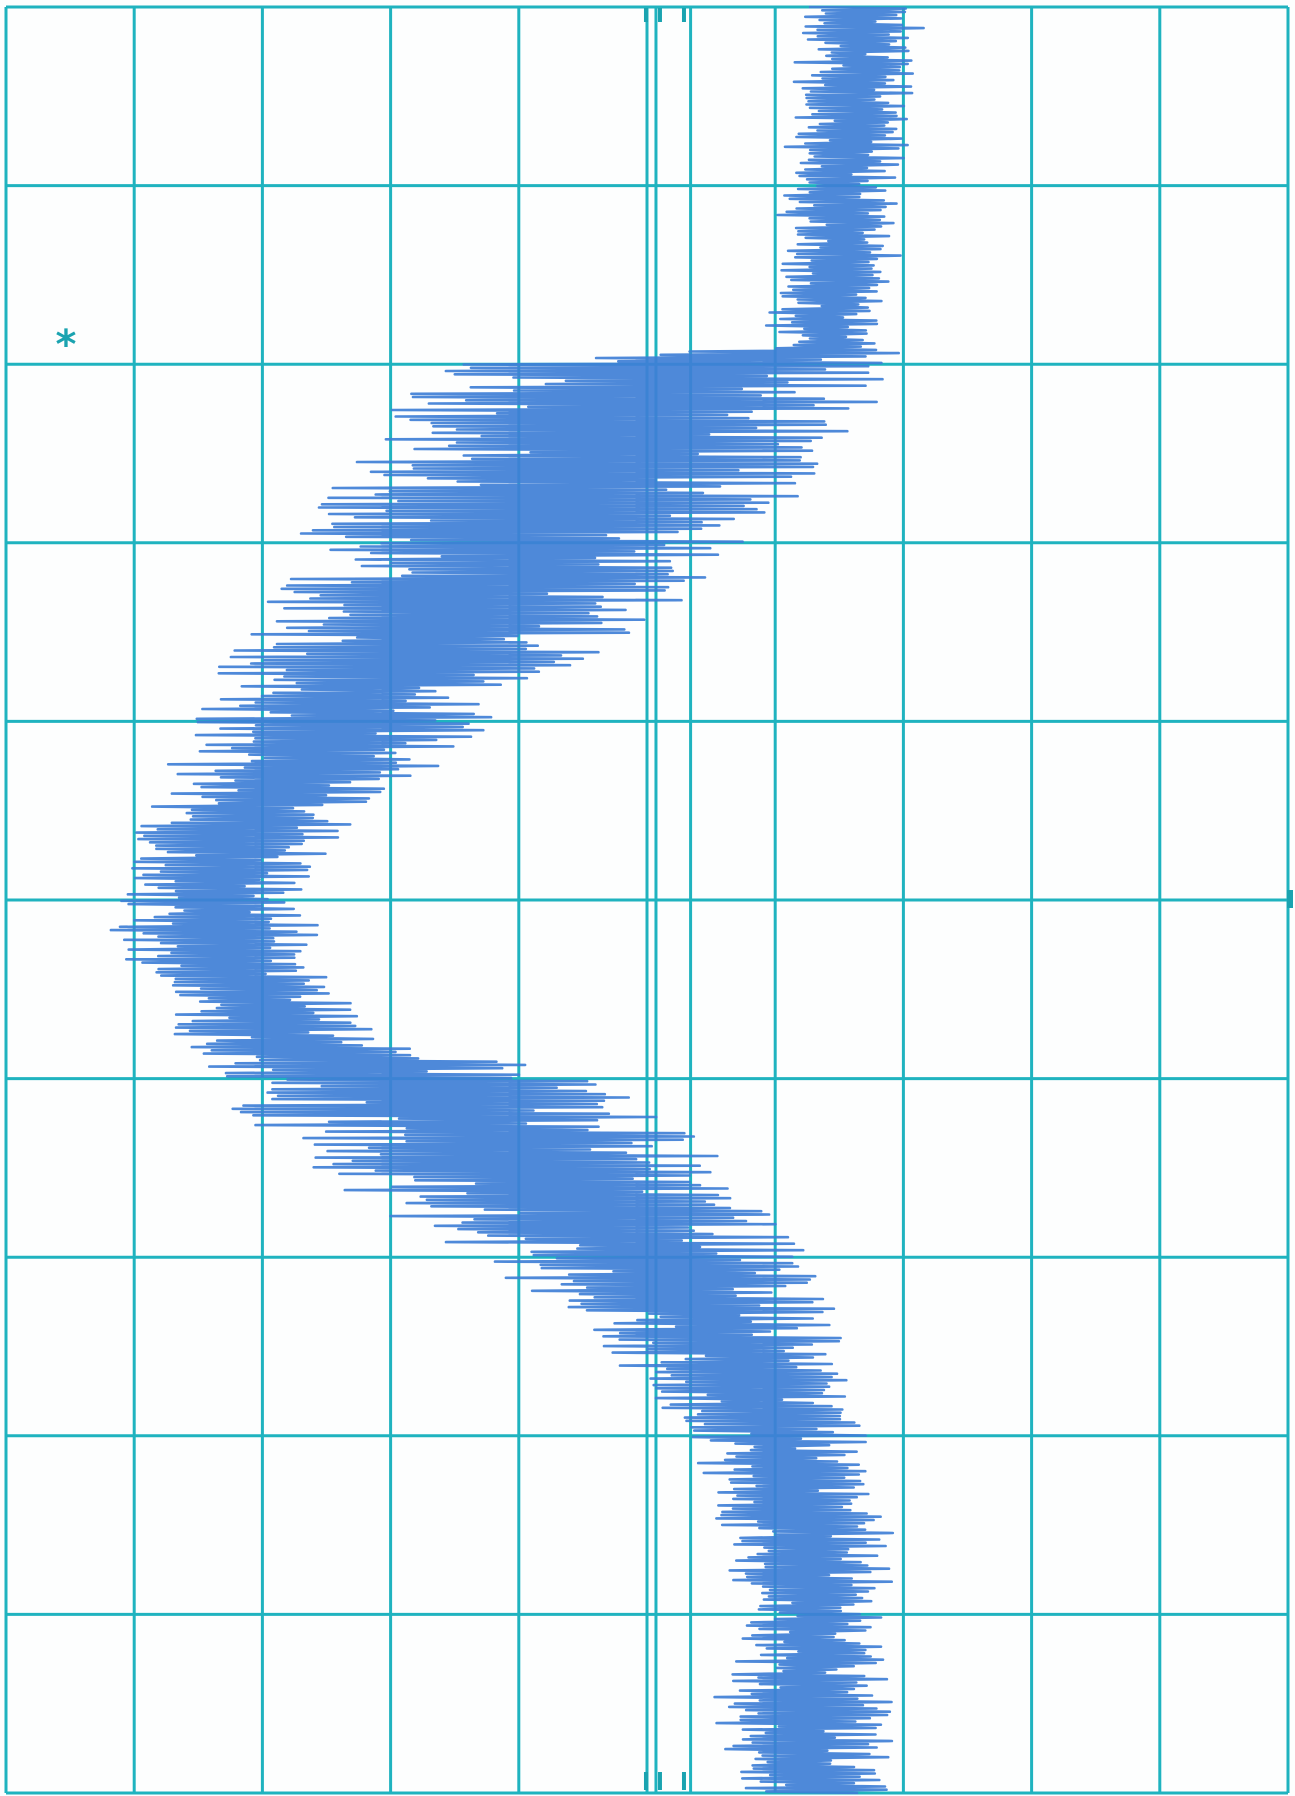  What do you see at coordinates (66, 345) in the screenshot?
I see `asterisk-annotation: *` at bounding box center [66, 345].